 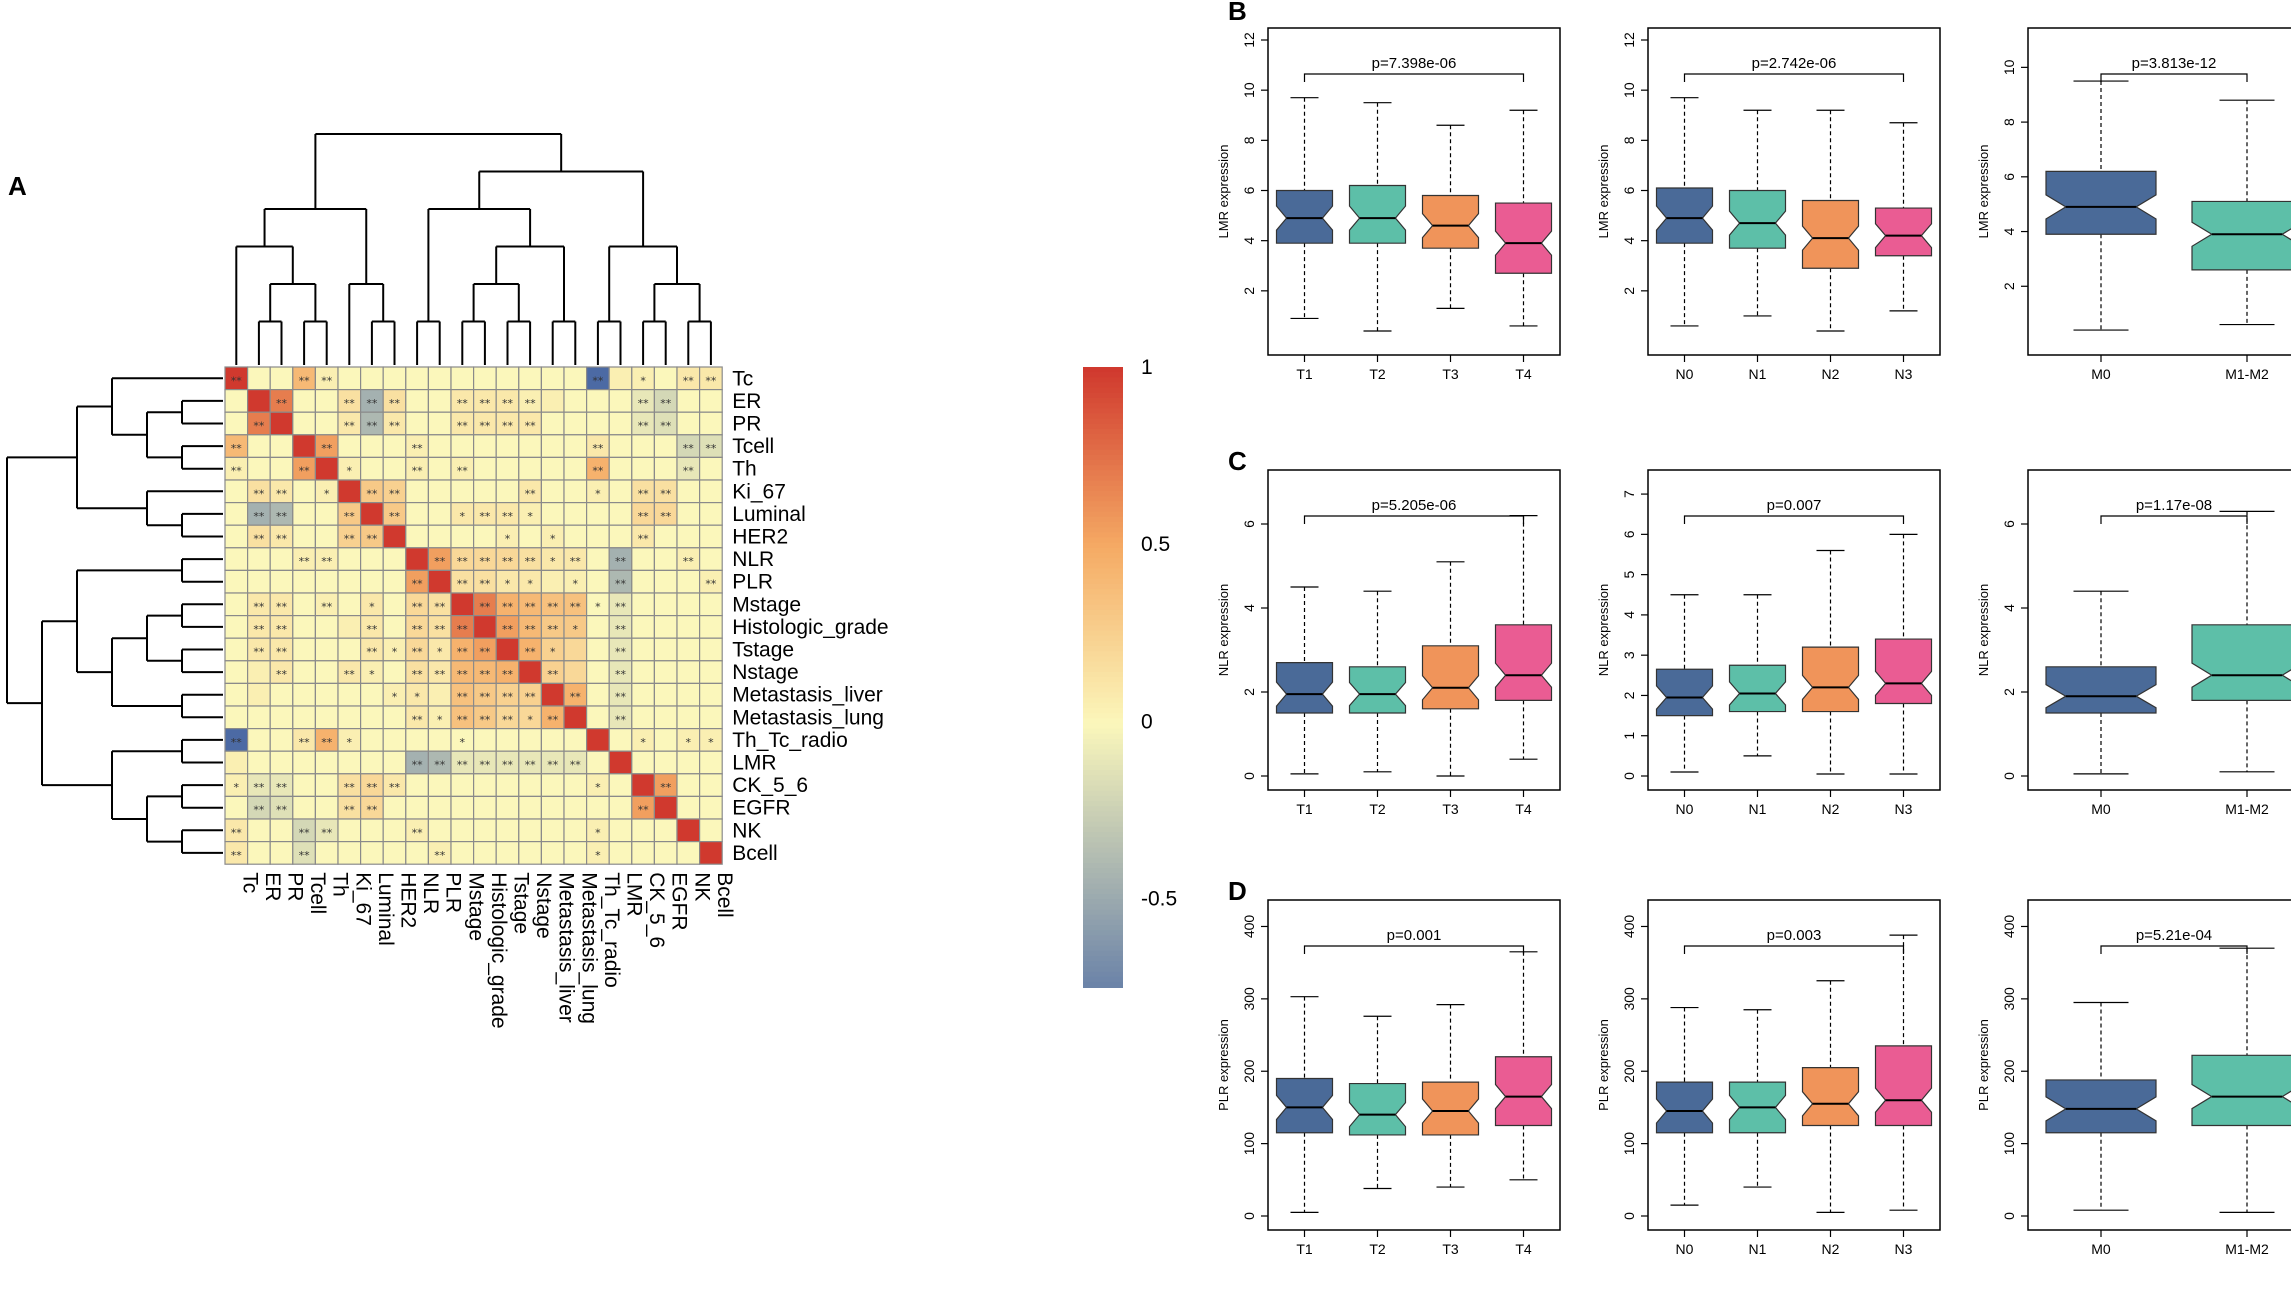 I want to click on pvalue-label: p=2.742e-06, so click(x=1794, y=63).